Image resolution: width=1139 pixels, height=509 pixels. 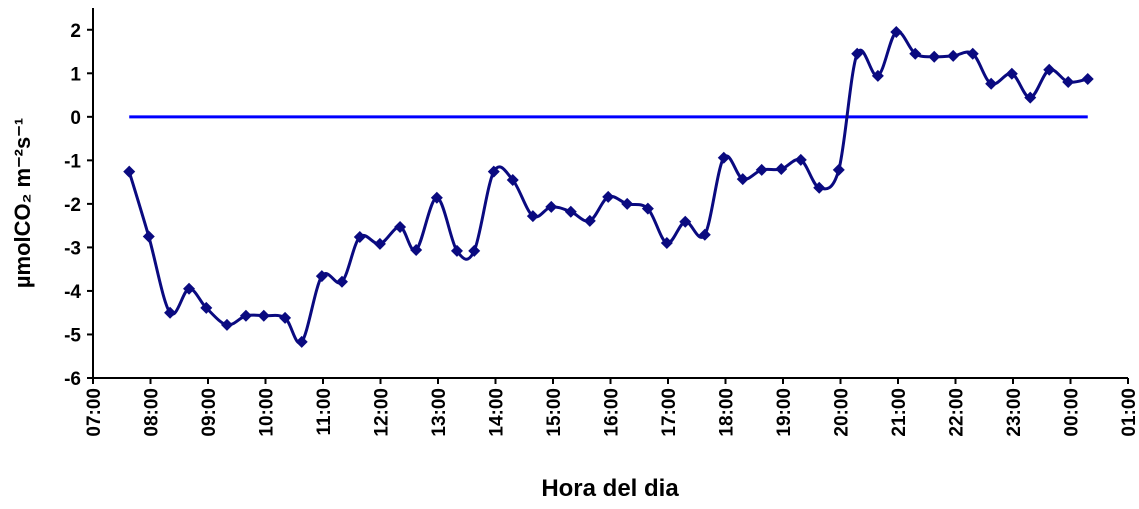 I want to click on x-tick-label: 21:00, so click(x=899, y=412).